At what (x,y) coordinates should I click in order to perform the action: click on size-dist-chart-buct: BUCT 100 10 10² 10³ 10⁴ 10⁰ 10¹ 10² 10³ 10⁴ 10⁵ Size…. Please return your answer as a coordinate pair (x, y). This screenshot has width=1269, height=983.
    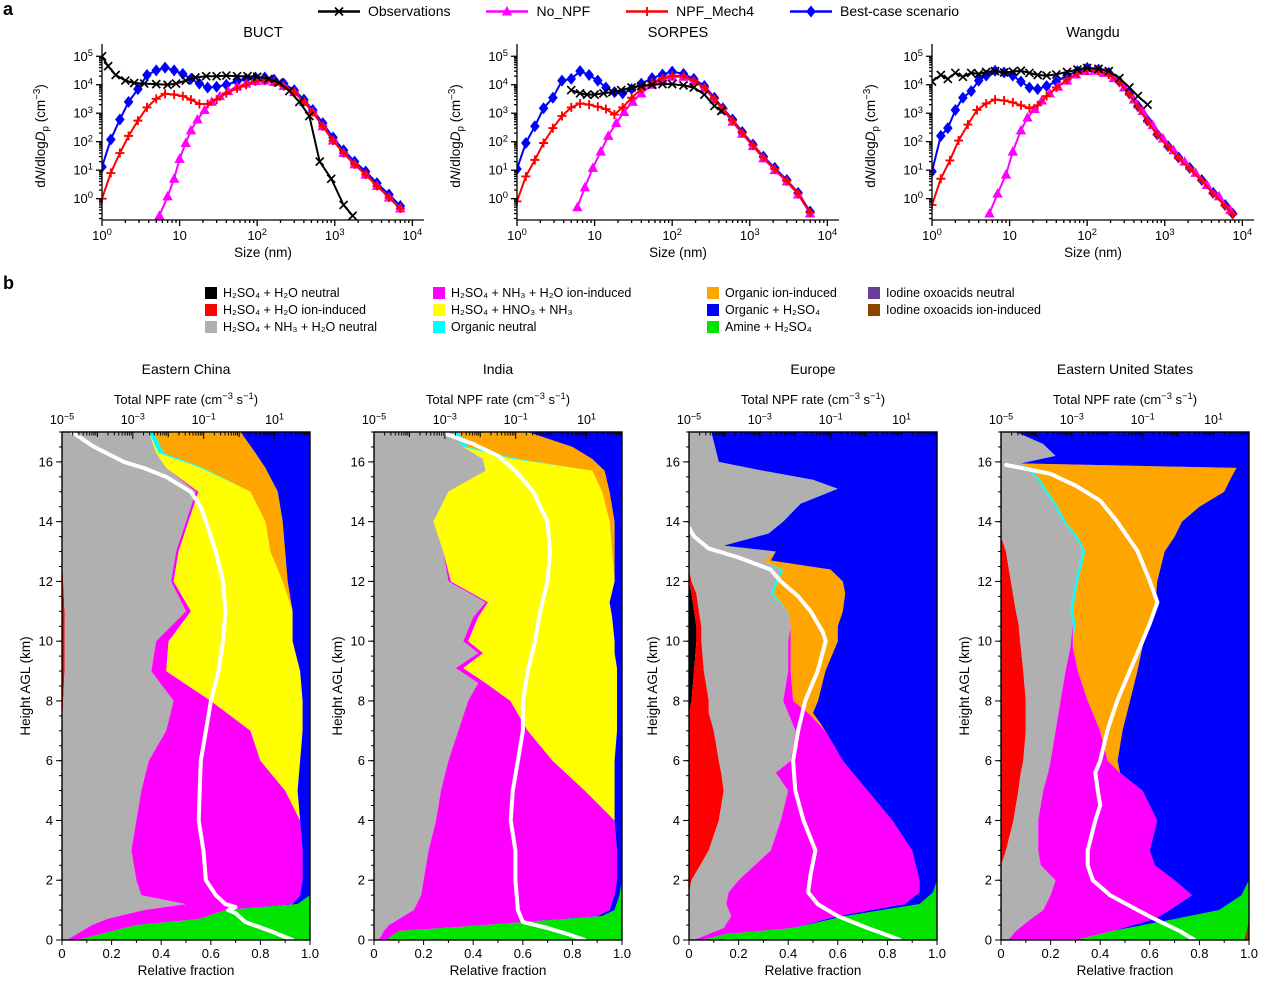
    Looking at the image, I should click on (230, 148).